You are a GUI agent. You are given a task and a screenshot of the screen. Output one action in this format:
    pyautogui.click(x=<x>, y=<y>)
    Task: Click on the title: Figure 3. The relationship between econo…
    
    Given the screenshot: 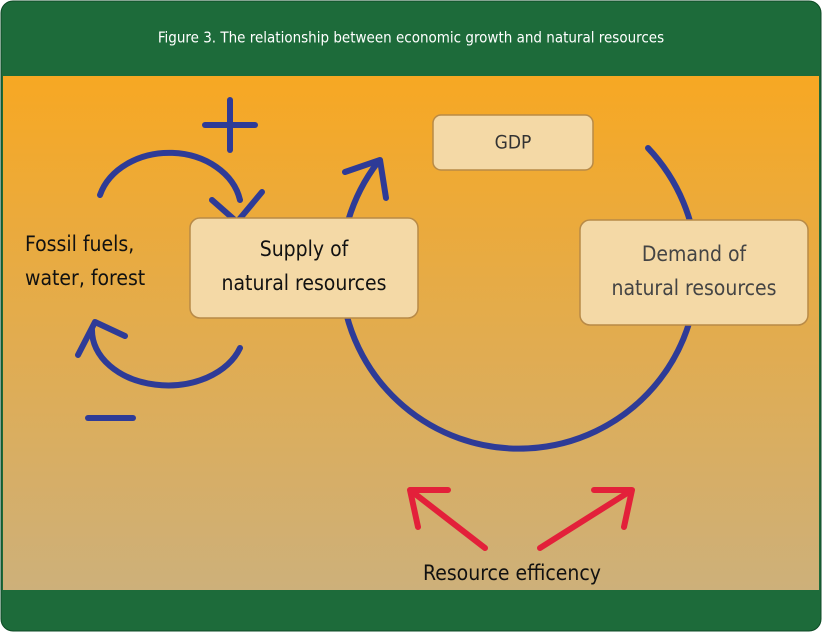 What is the action you would take?
    pyautogui.click(x=411, y=38)
    